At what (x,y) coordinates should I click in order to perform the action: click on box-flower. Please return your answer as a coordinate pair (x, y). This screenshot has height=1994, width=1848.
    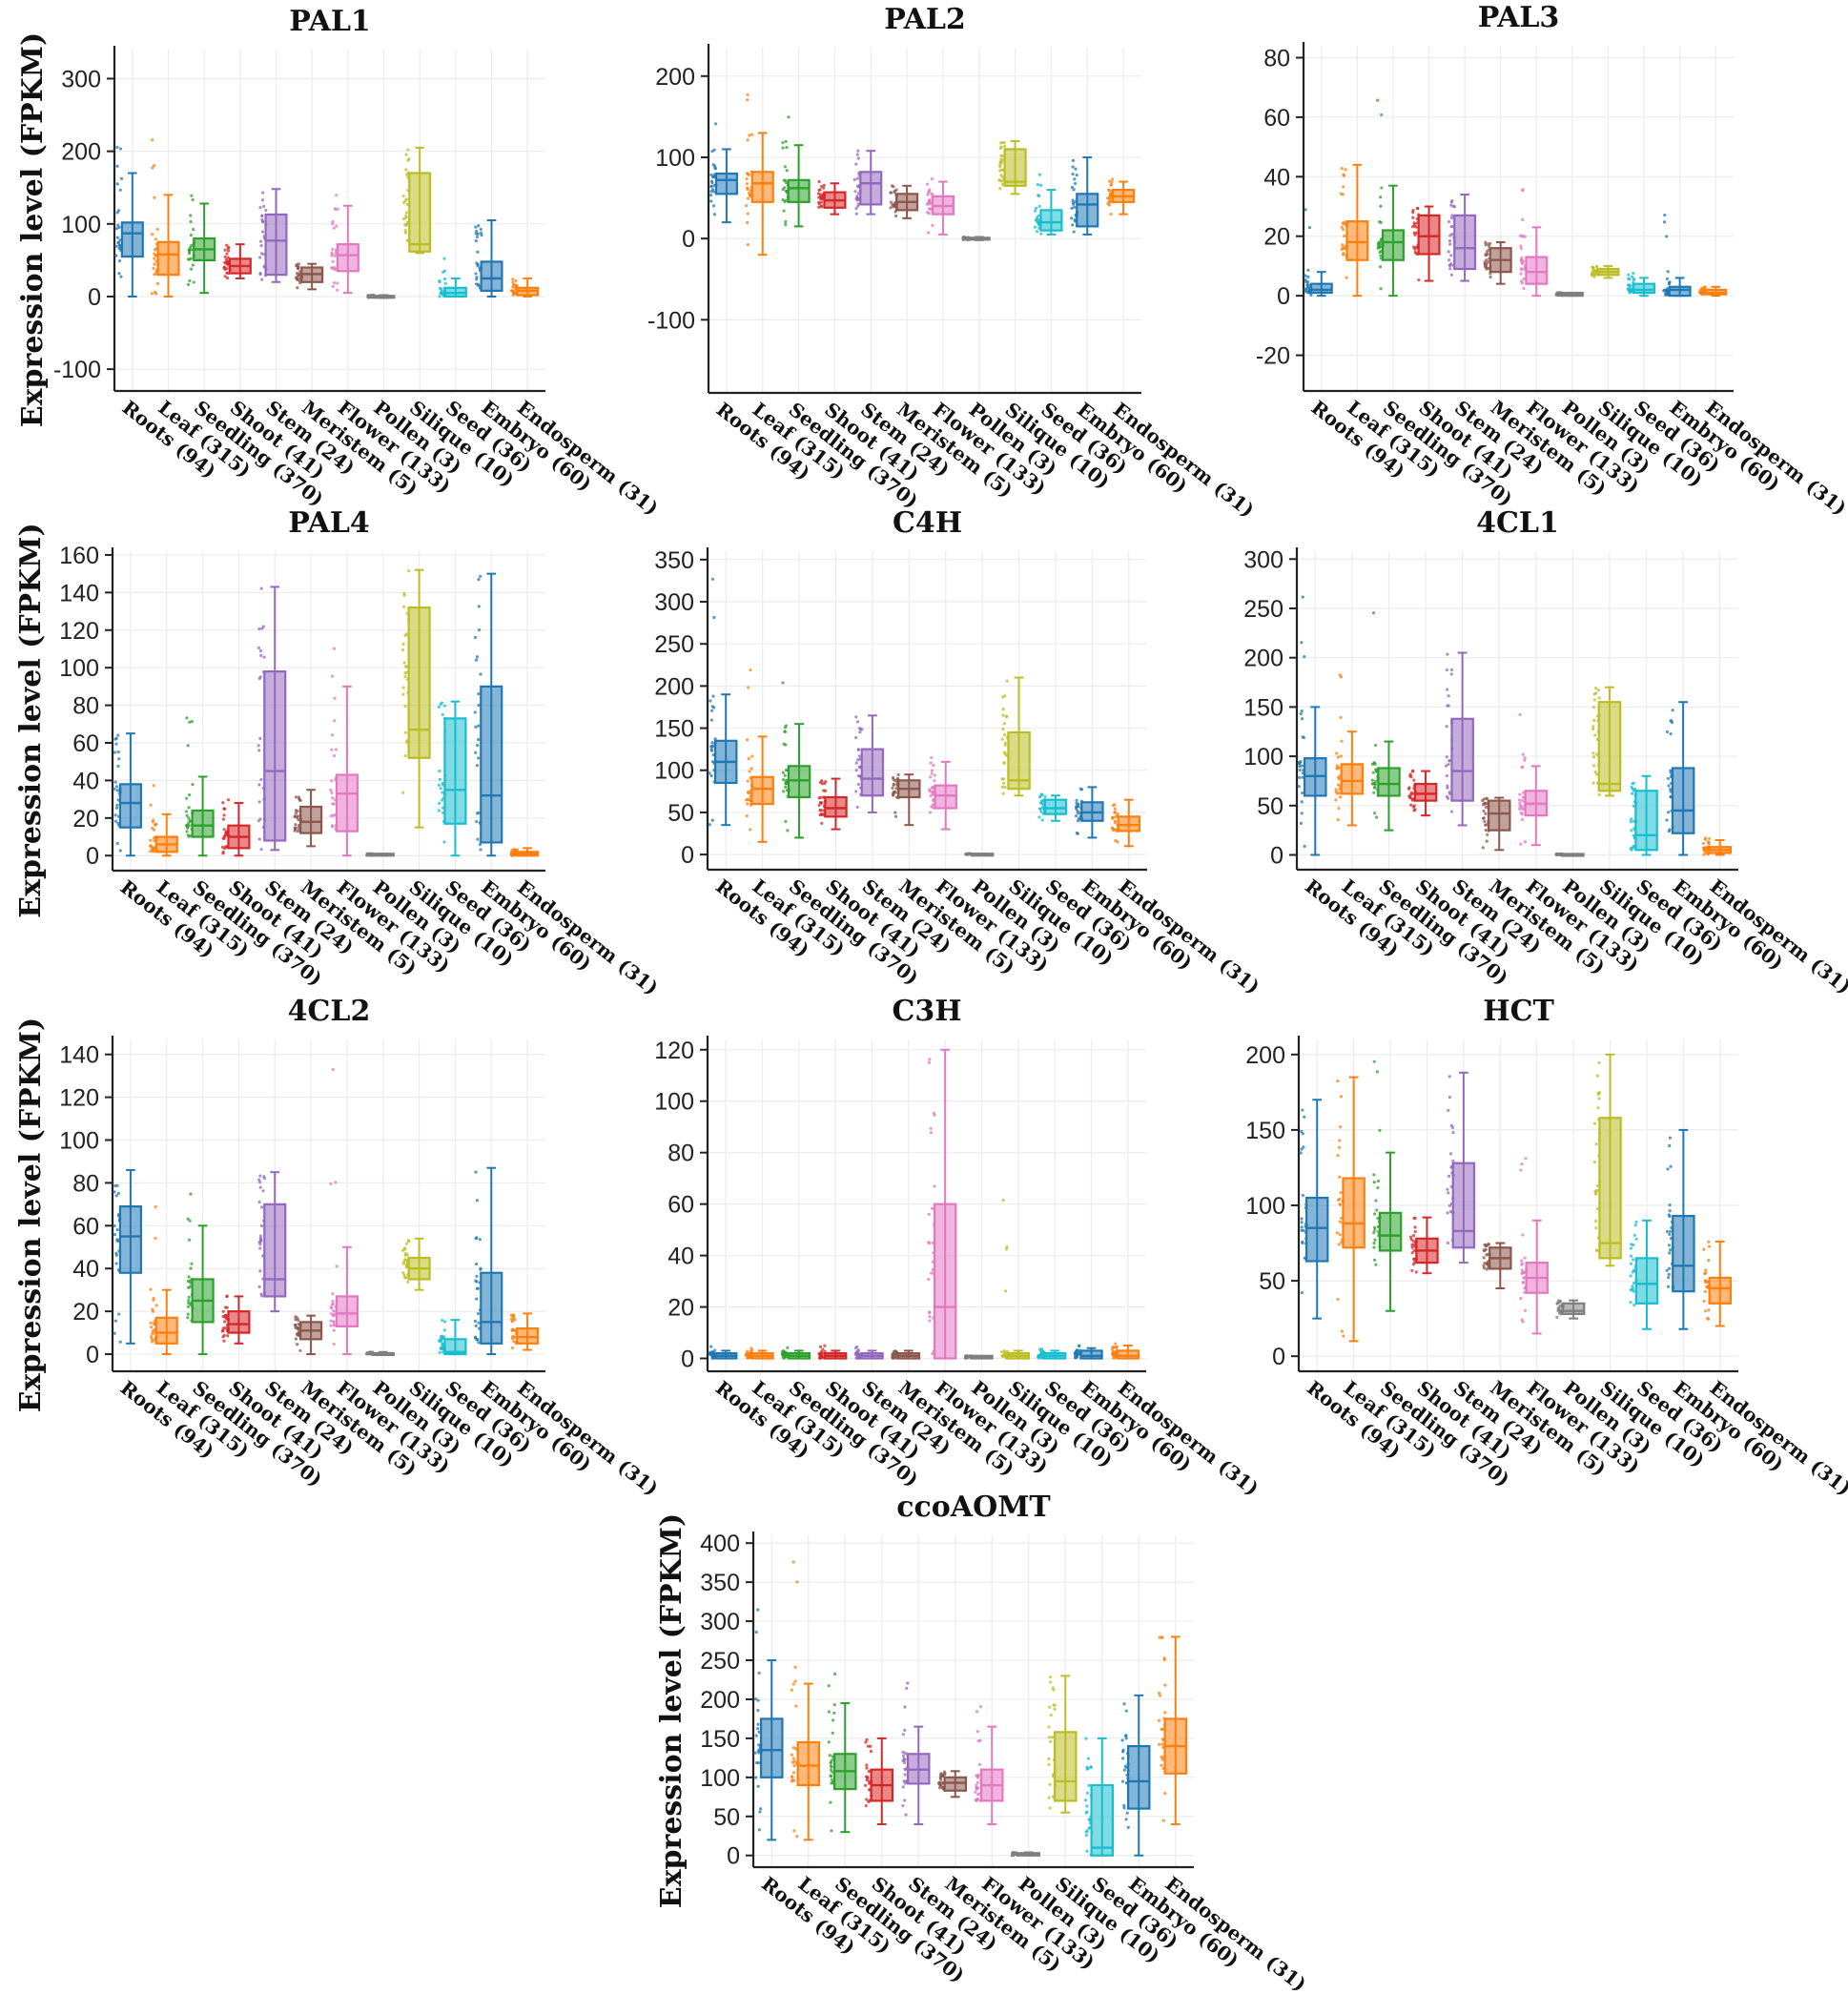
    Looking at the image, I should click on (344, 244).